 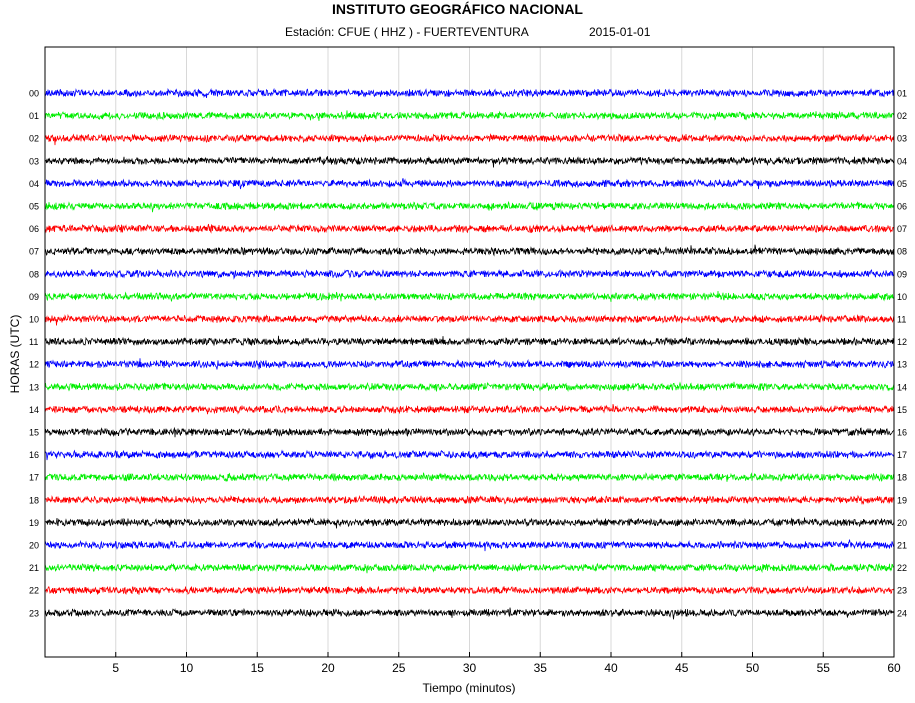 What do you see at coordinates (34, 568) in the screenshot?
I see `hour-label-left-21: 21` at bounding box center [34, 568].